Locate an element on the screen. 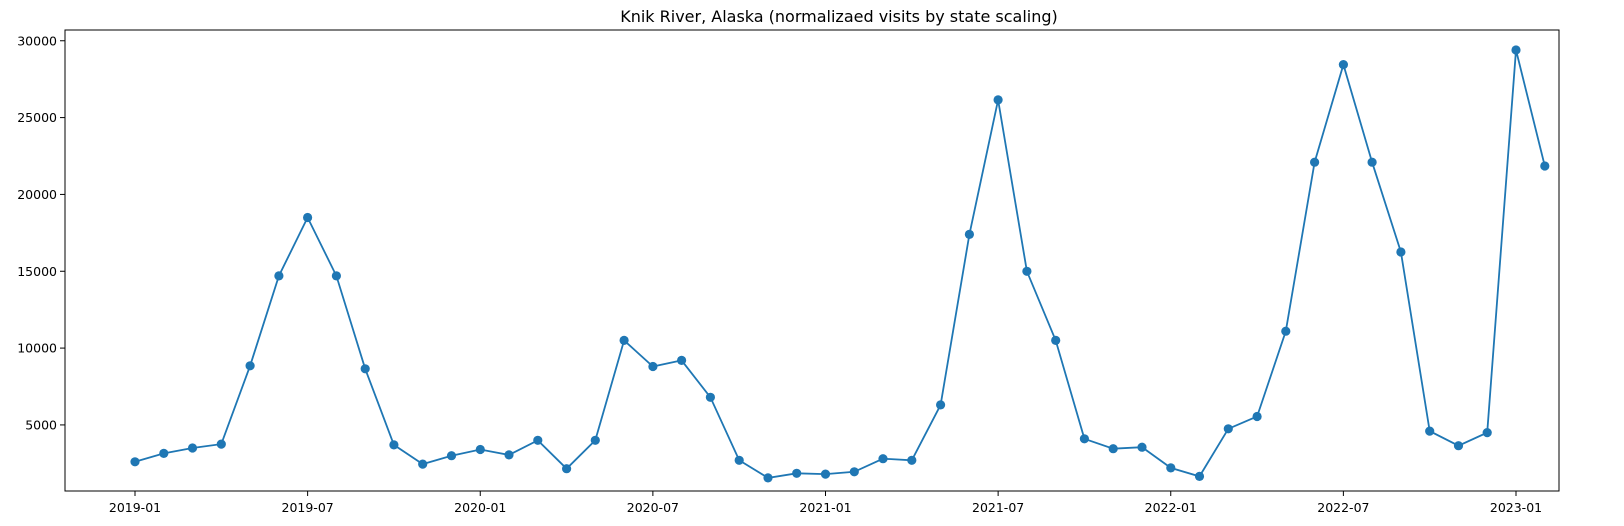 Image resolution: width=1624 pixels, height=526 pixels. x-tick-label: 2021-07 is located at coordinates (998, 507).